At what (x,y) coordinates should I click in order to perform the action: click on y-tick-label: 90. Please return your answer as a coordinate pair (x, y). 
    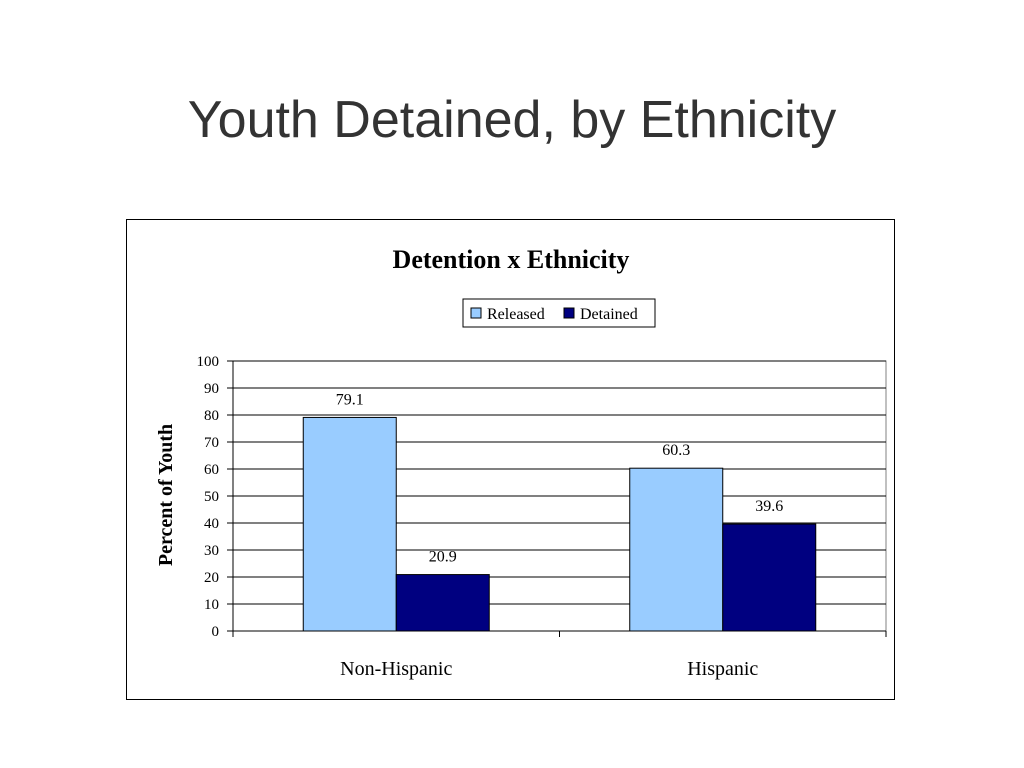
    Looking at the image, I should click on (211, 389).